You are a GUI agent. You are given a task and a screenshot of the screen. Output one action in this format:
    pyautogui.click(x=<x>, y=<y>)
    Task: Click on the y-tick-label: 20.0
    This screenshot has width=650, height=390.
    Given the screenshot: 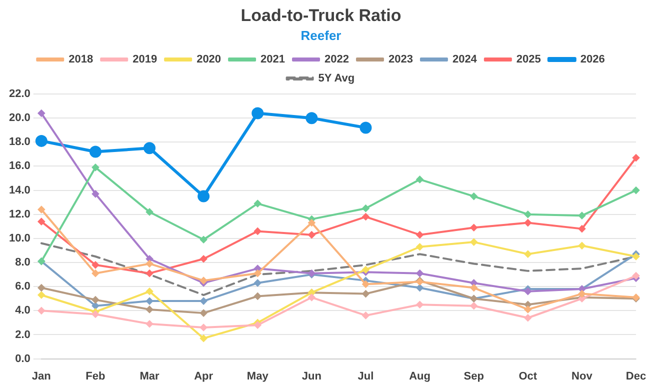 What is the action you would take?
    pyautogui.click(x=19, y=118)
    